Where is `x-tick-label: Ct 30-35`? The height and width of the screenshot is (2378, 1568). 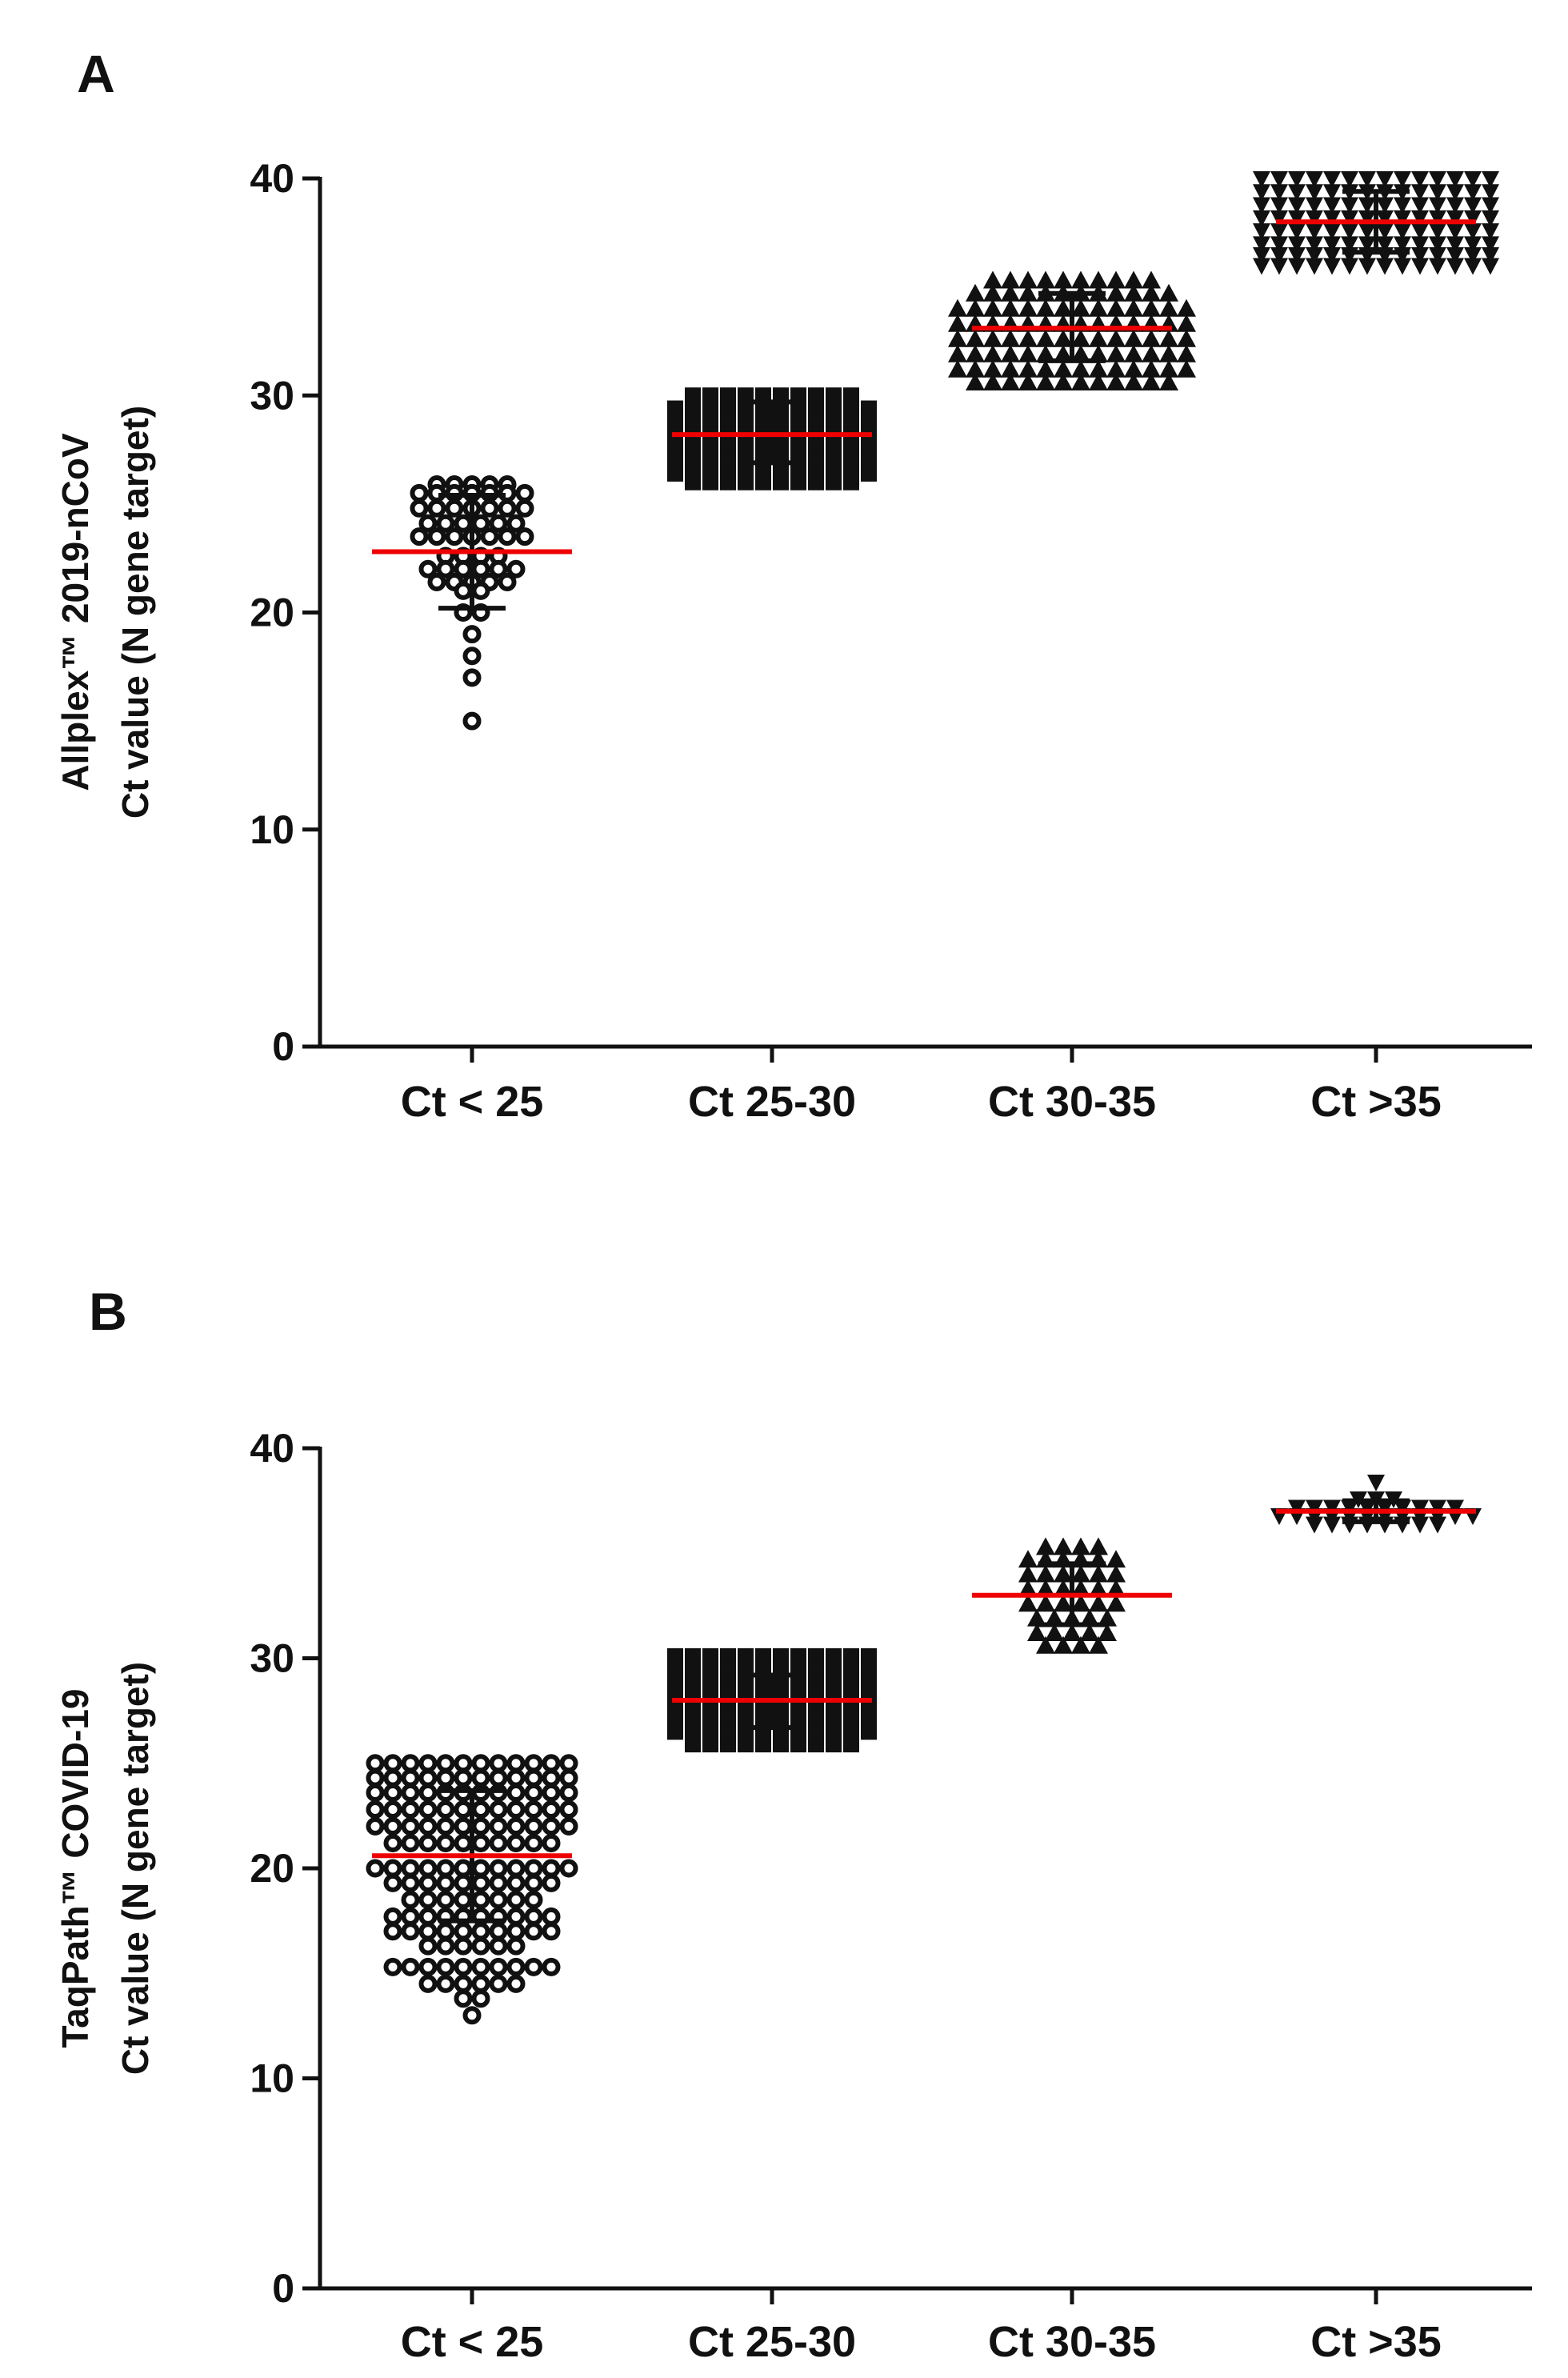
x-tick-label: Ct 30-35 is located at coordinates (1072, 1102).